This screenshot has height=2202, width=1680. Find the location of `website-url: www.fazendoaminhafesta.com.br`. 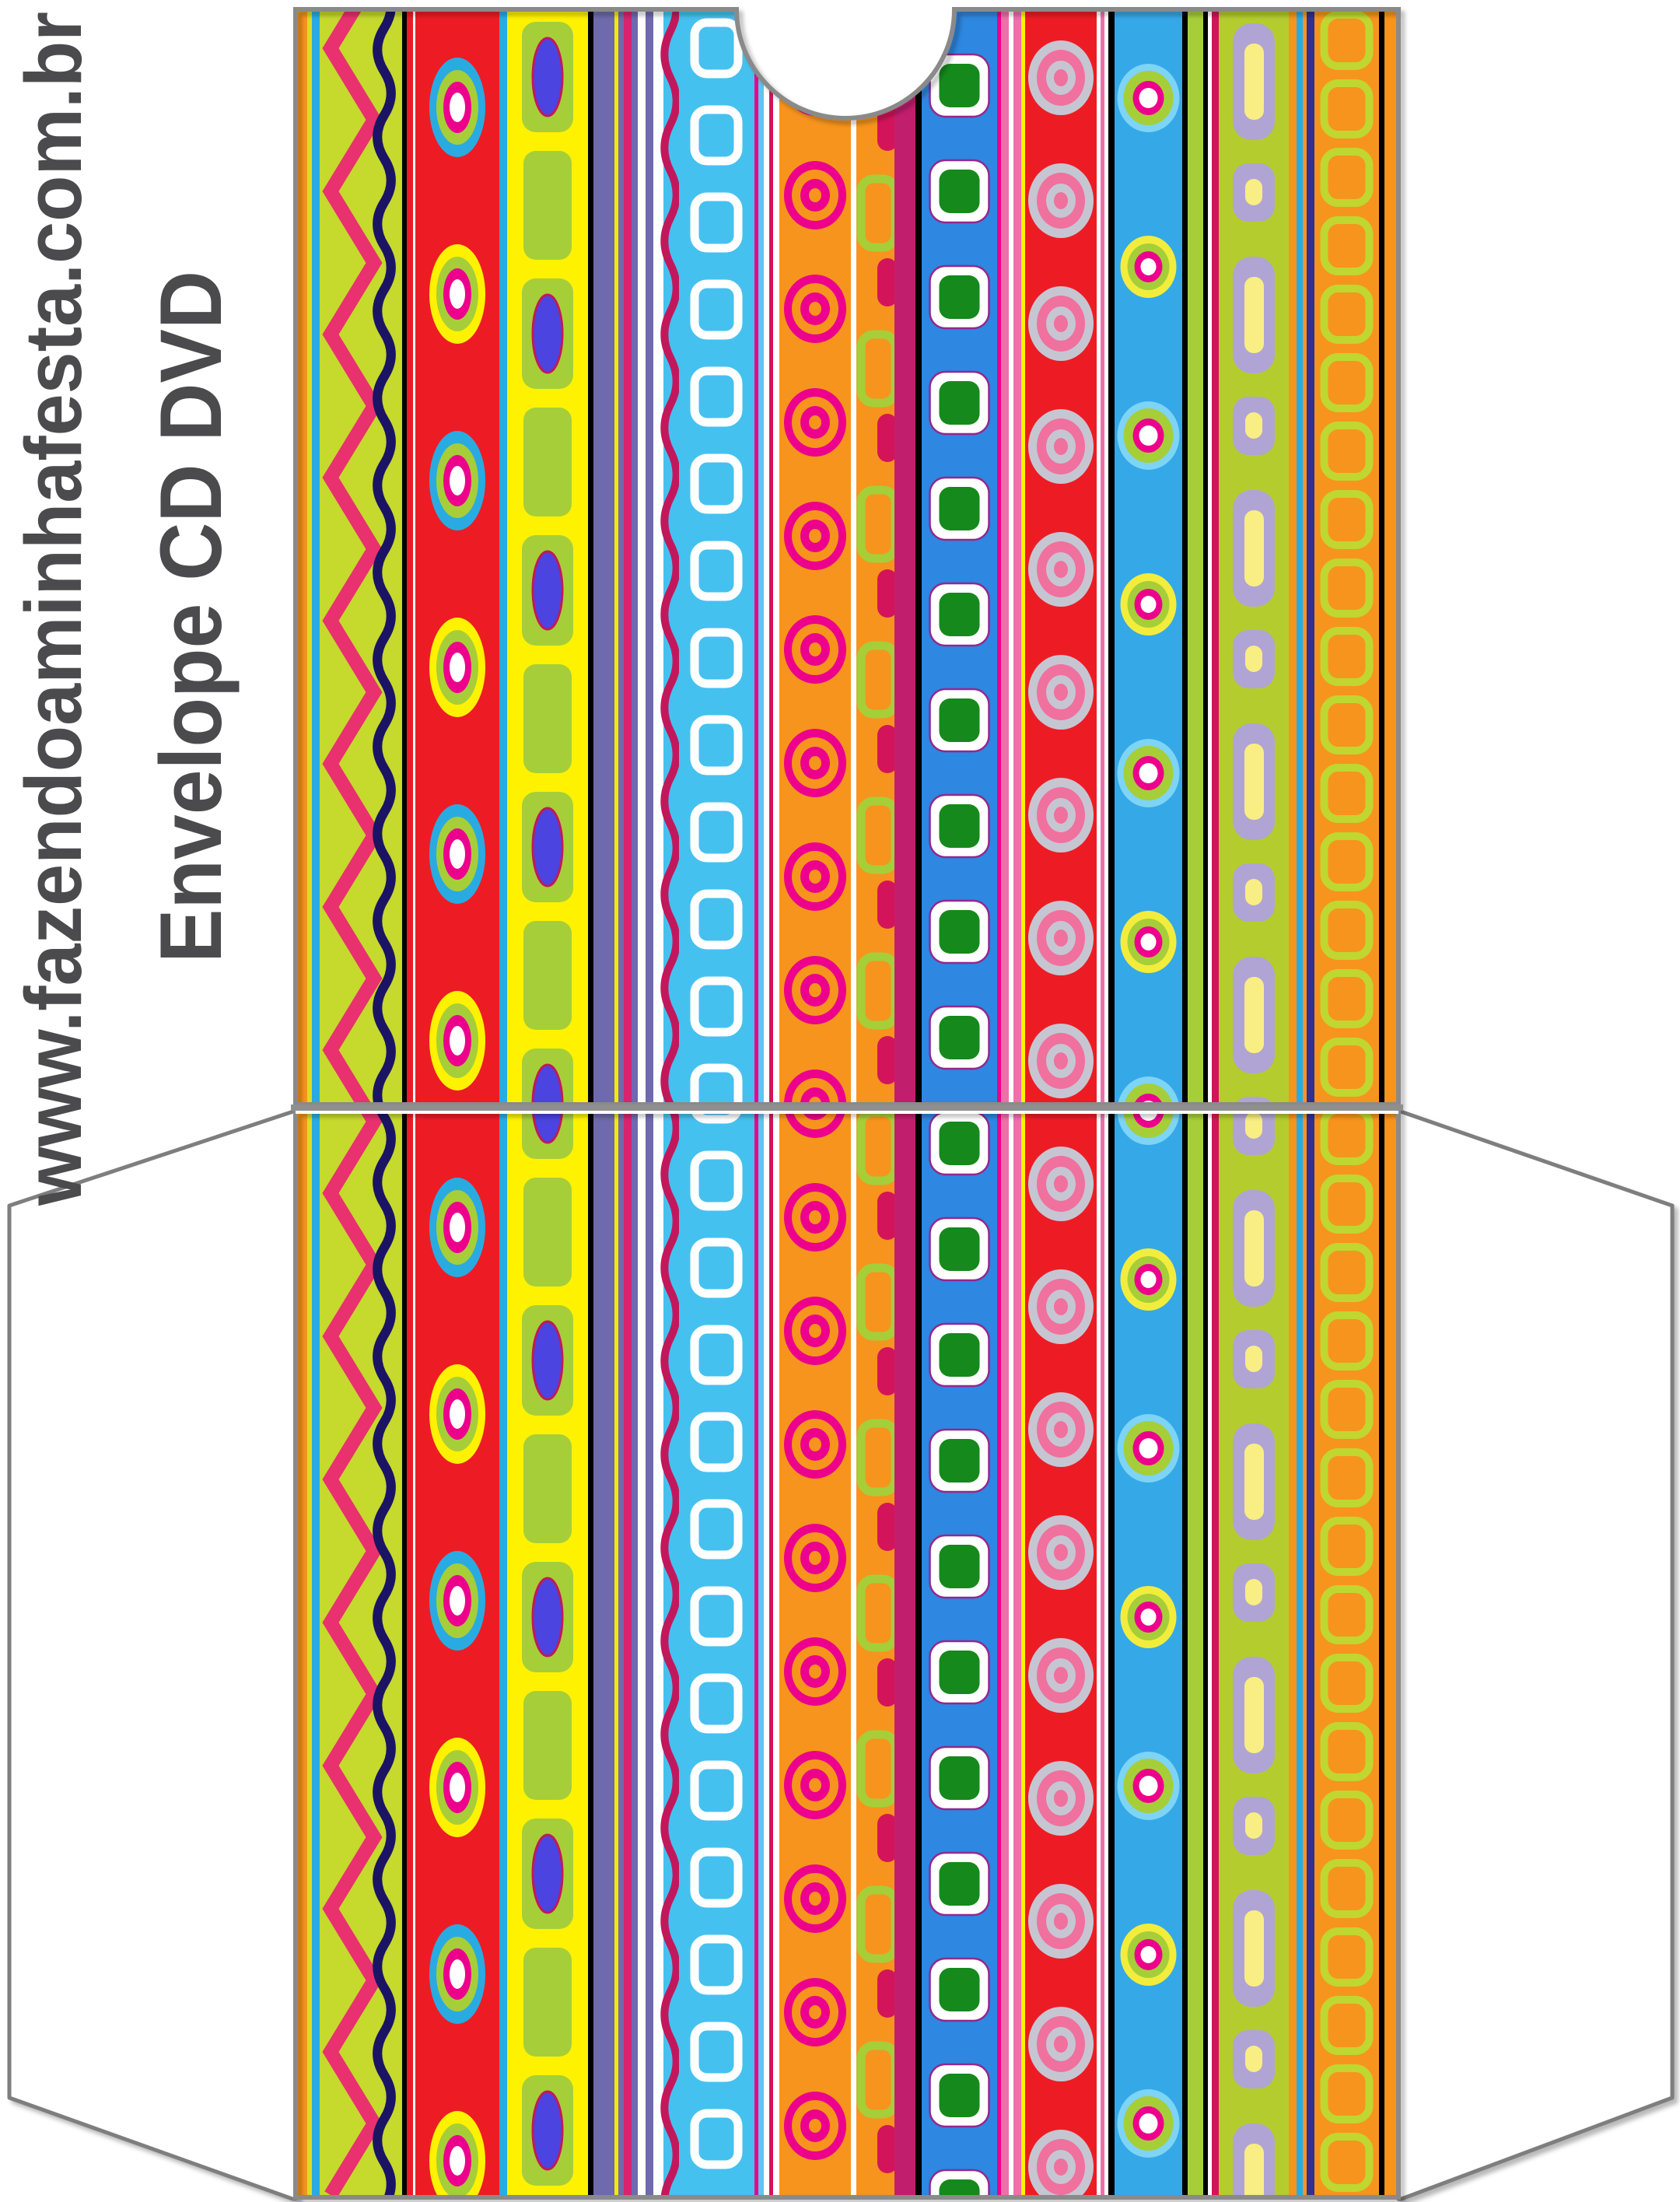

website-url: www.fazendoaminhafesta.com.br is located at coordinates (54, 609).